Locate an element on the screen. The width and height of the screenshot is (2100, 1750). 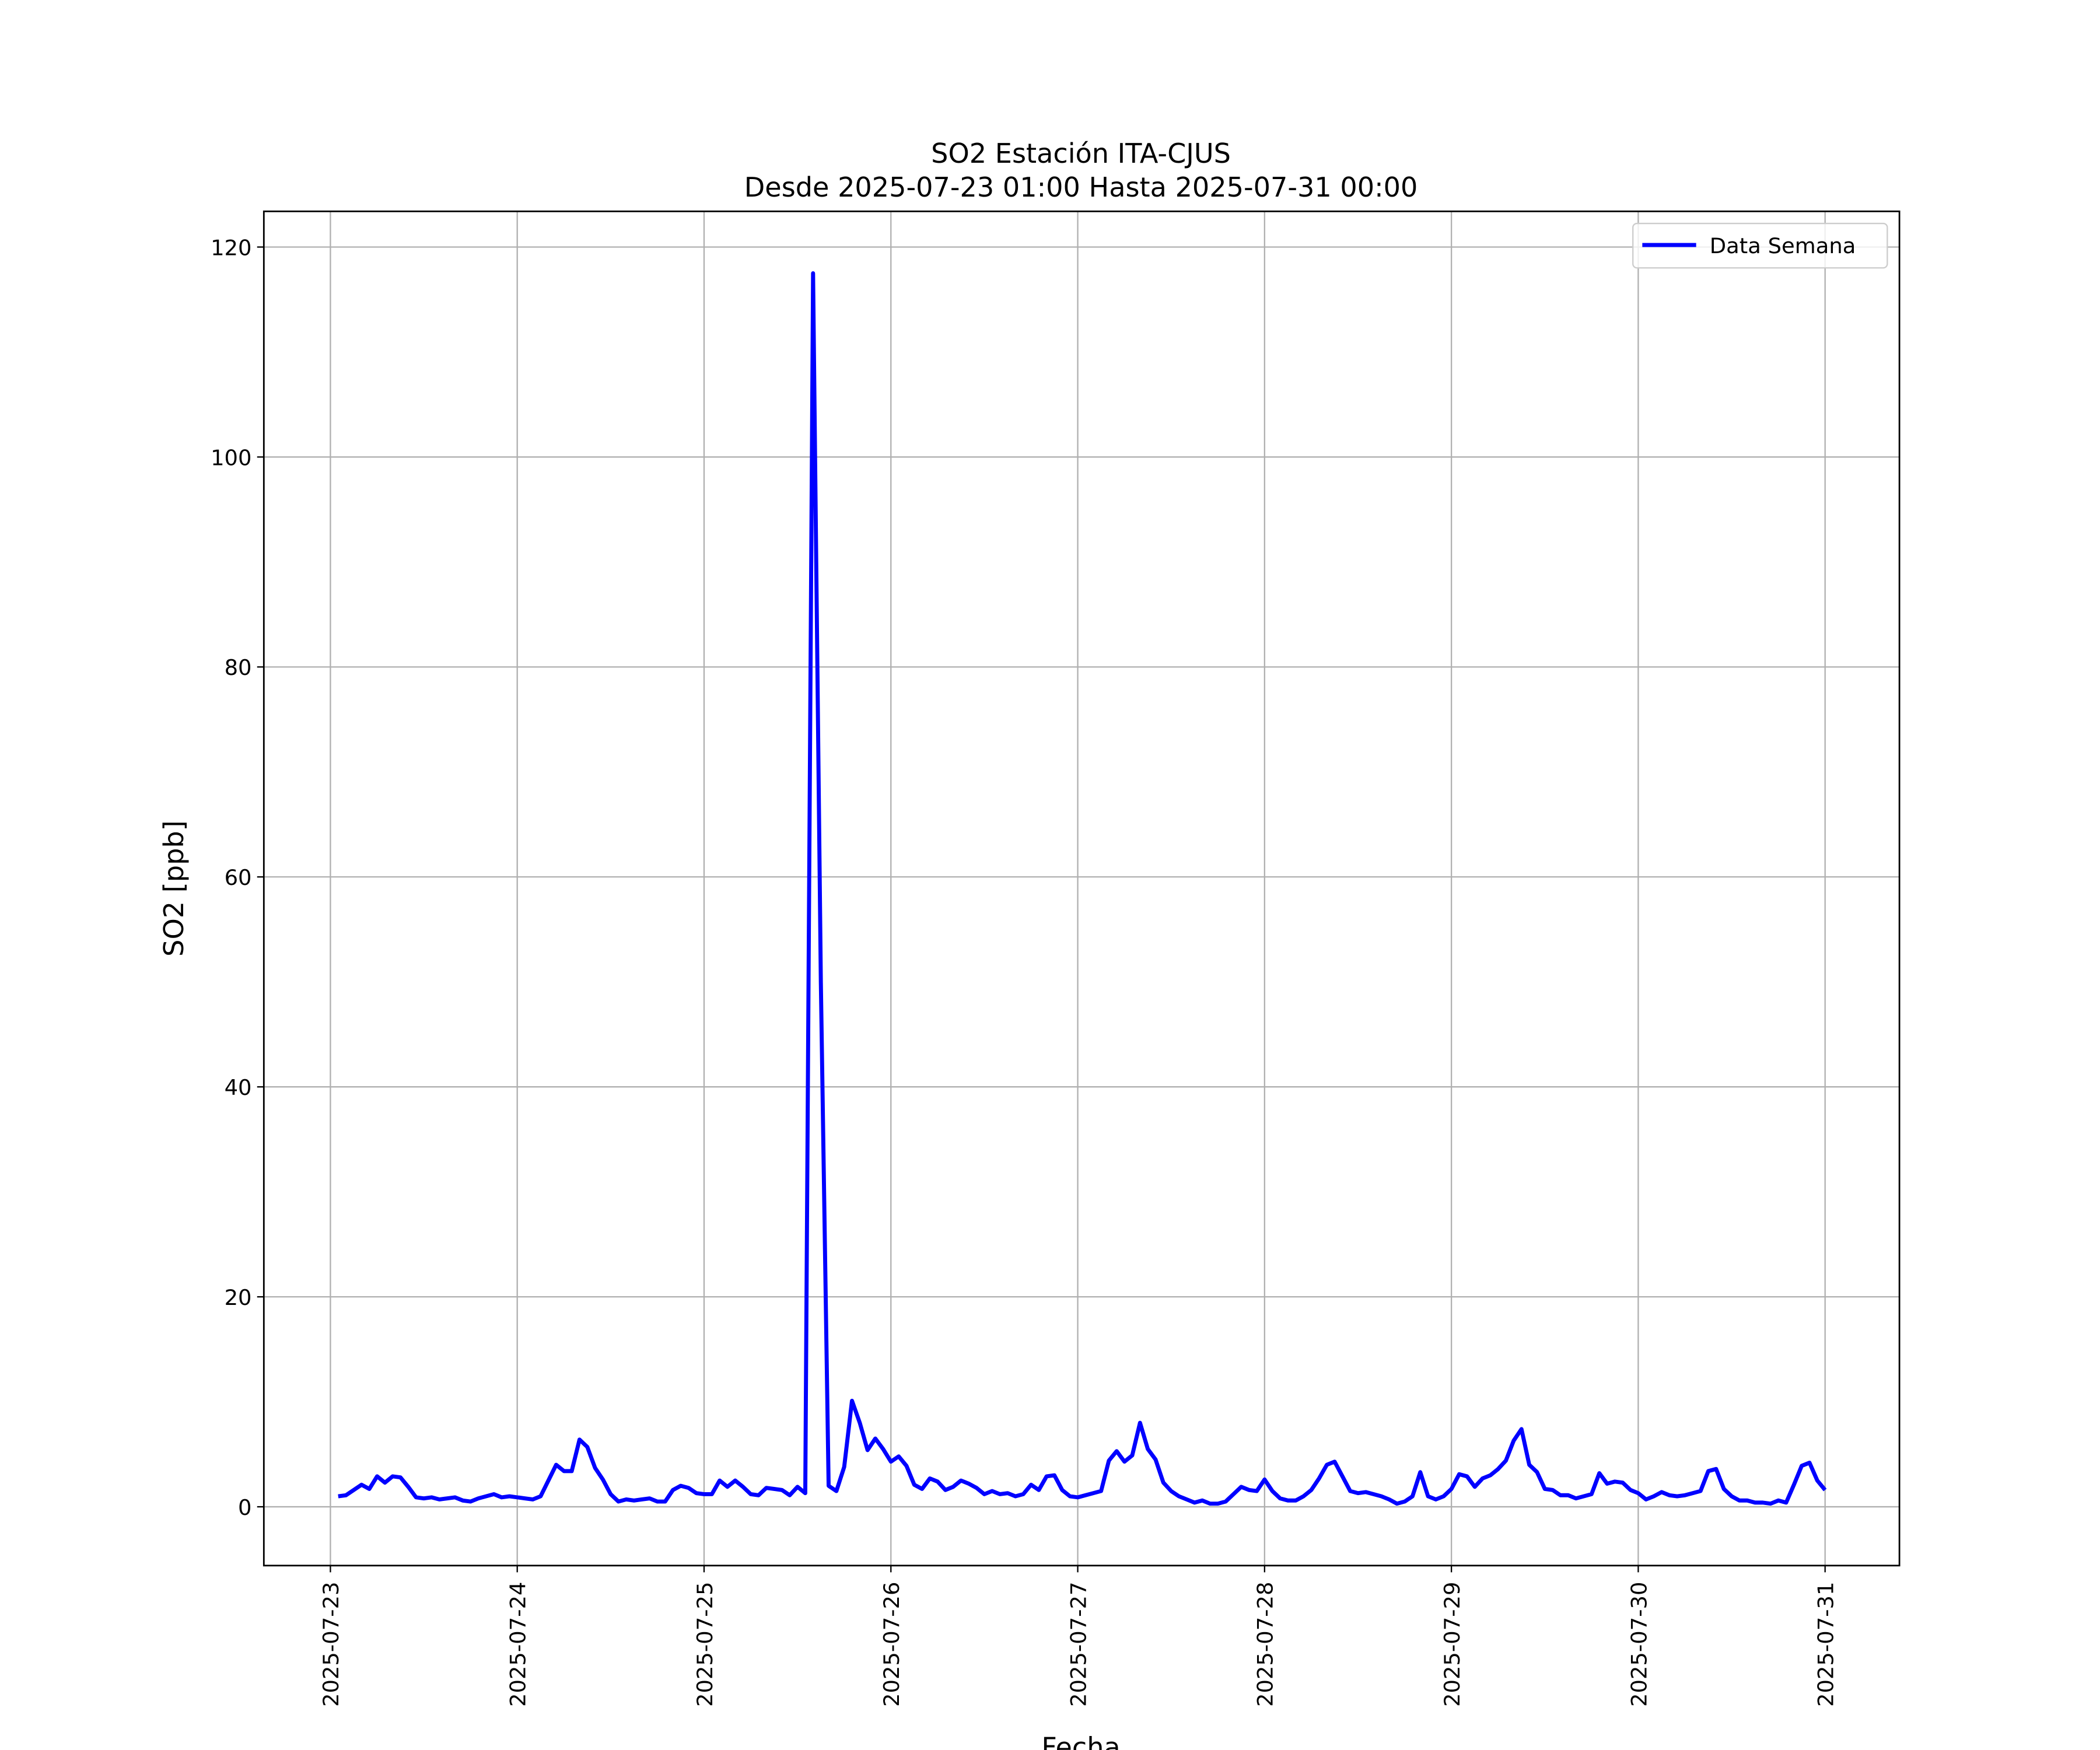
y-tick-label: 120 is located at coordinates (231, 247).